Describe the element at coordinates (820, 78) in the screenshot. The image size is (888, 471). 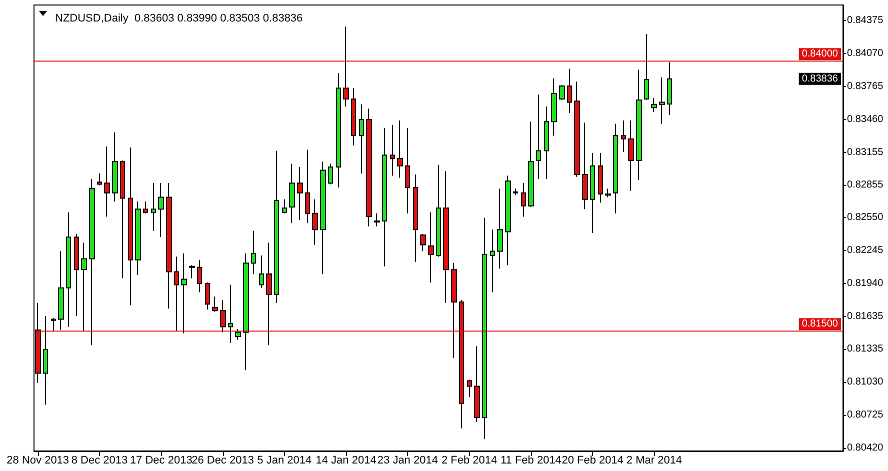
I see `annotation: 0.83836` at that location.